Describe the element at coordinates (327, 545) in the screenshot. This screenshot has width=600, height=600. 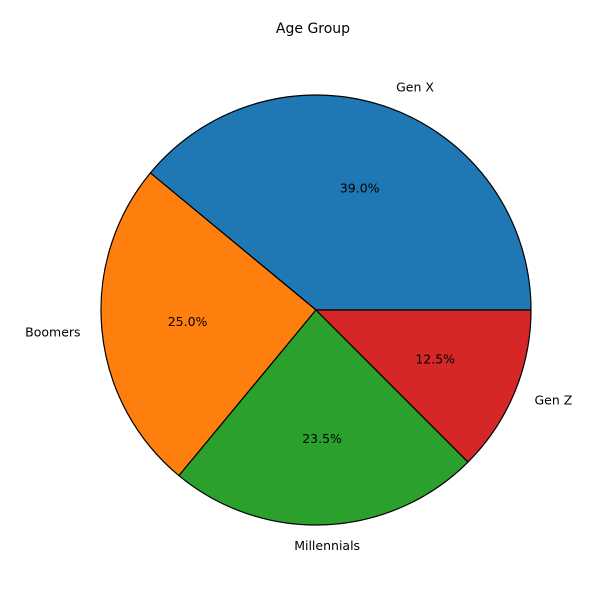
I see `slice-label-millennials: Millennials` at that location.